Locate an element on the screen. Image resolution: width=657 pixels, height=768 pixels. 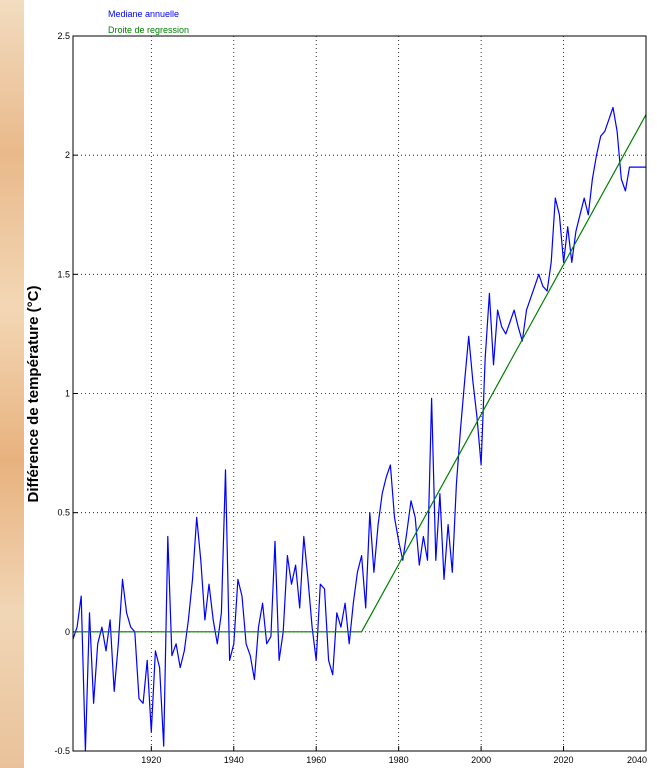
y-tick-label: 0.5 is located at coordinates (63, 513).